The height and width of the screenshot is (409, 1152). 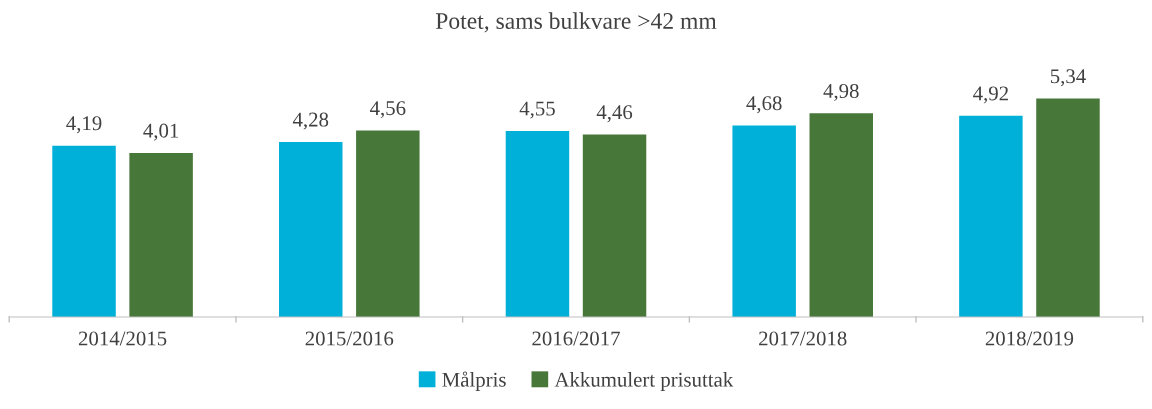 I want to click on x-tick-label: 2014/2015, so click(x=122, y=338).